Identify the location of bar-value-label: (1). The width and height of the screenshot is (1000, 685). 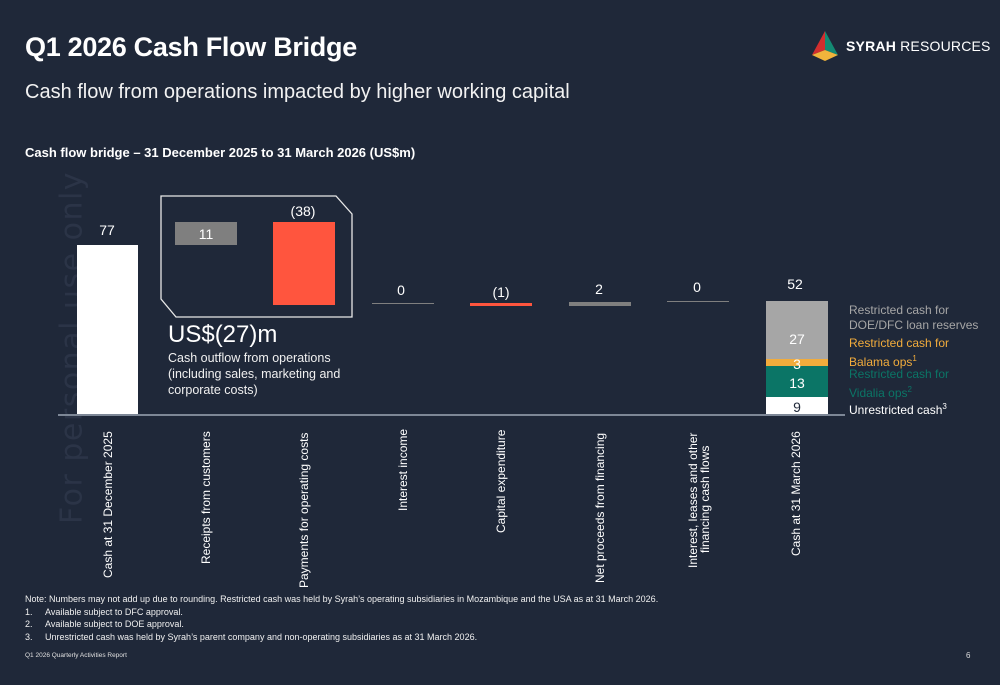
(501, 292).